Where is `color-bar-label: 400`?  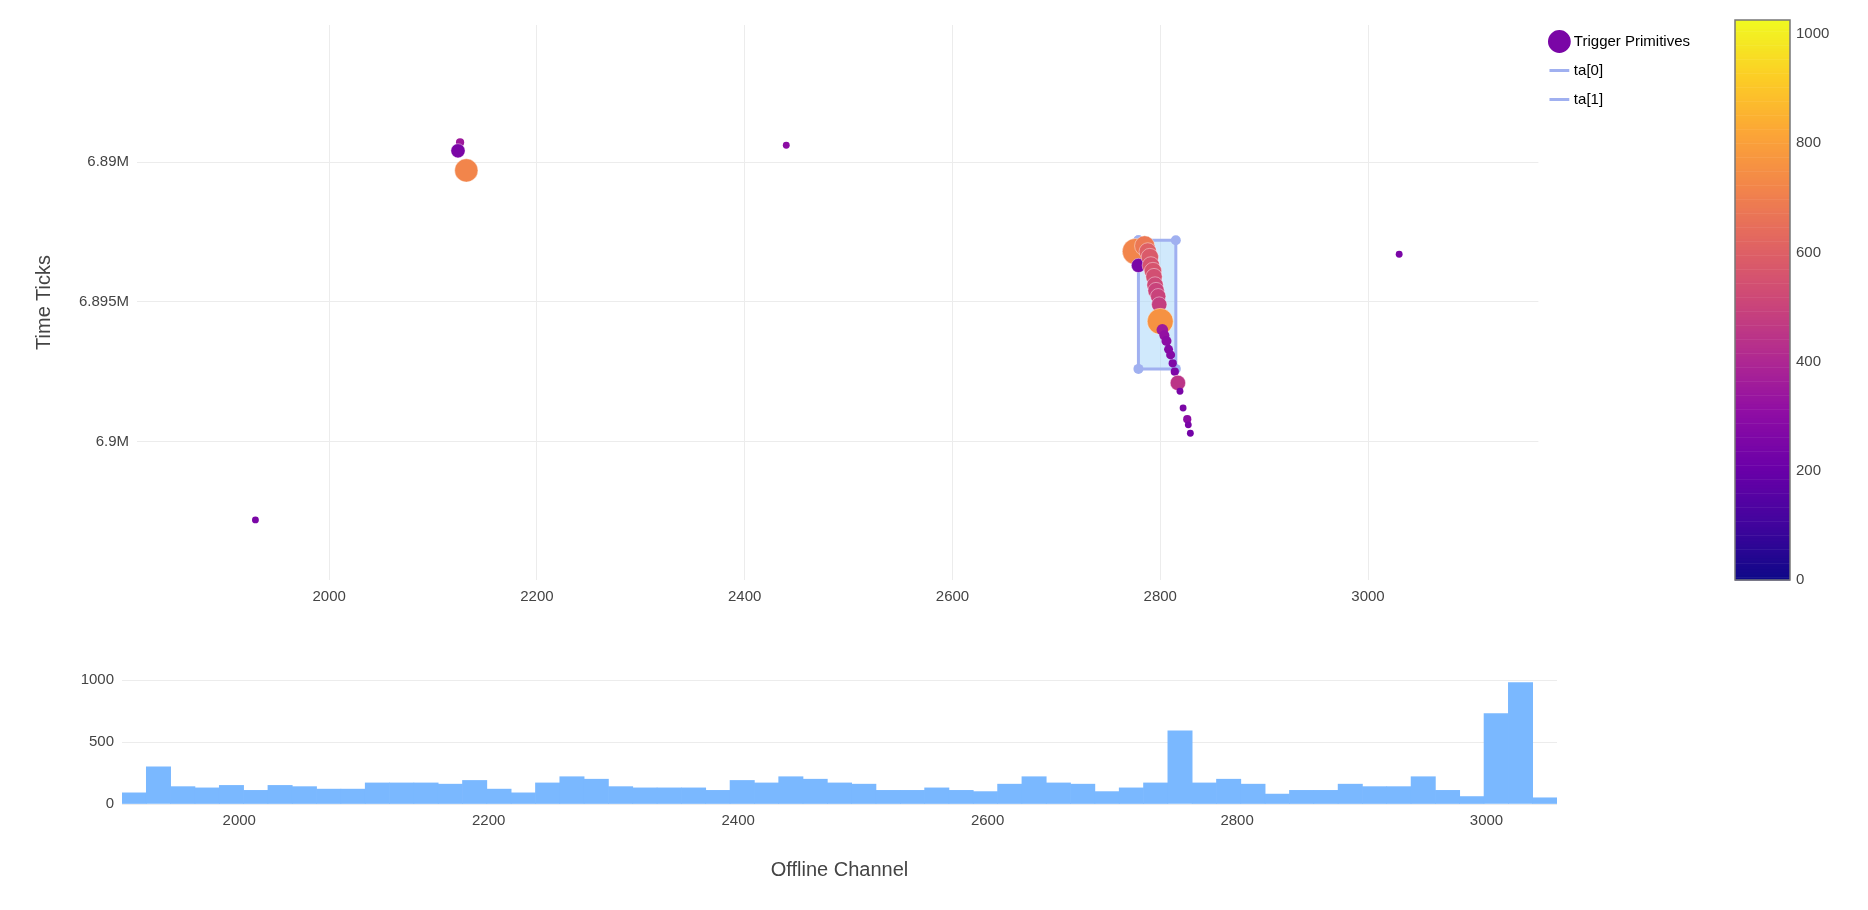 color-bar-label: 400 is located at coordinates (1809, 360).